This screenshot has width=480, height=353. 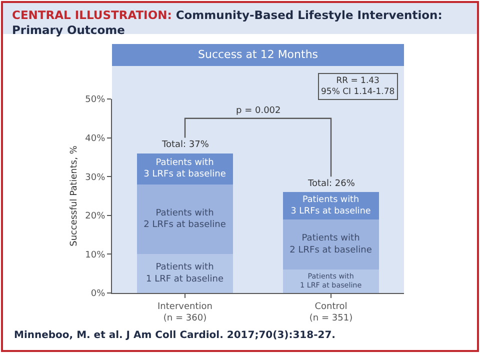 I want to click on series-label: Patients with 1 LRF at baseline, so click(x=331, y=280).